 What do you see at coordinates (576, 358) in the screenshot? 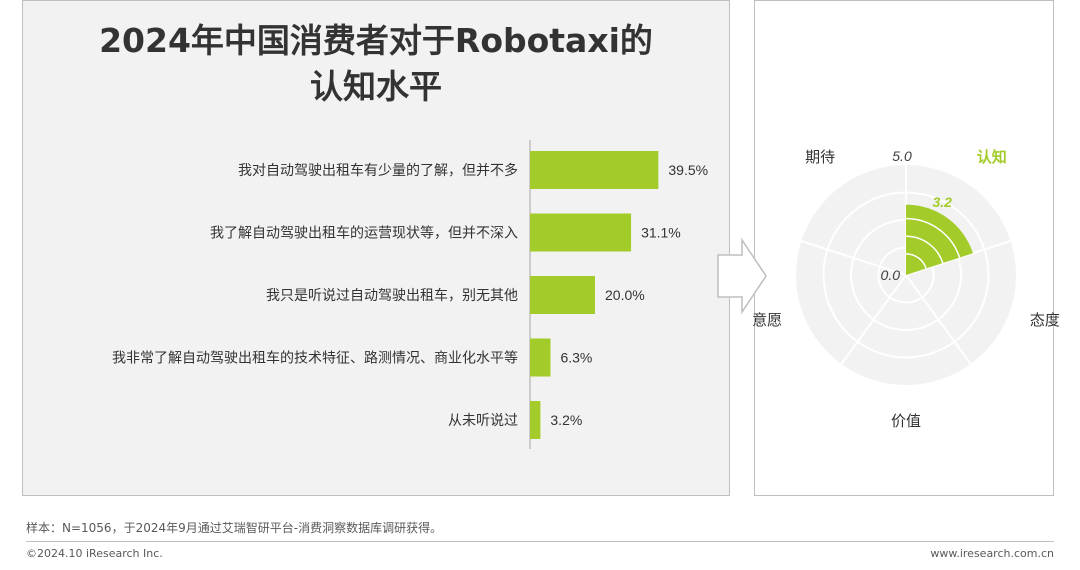
I see `bar-value-label-3: 6.3%` at bounding box center [576, 358].